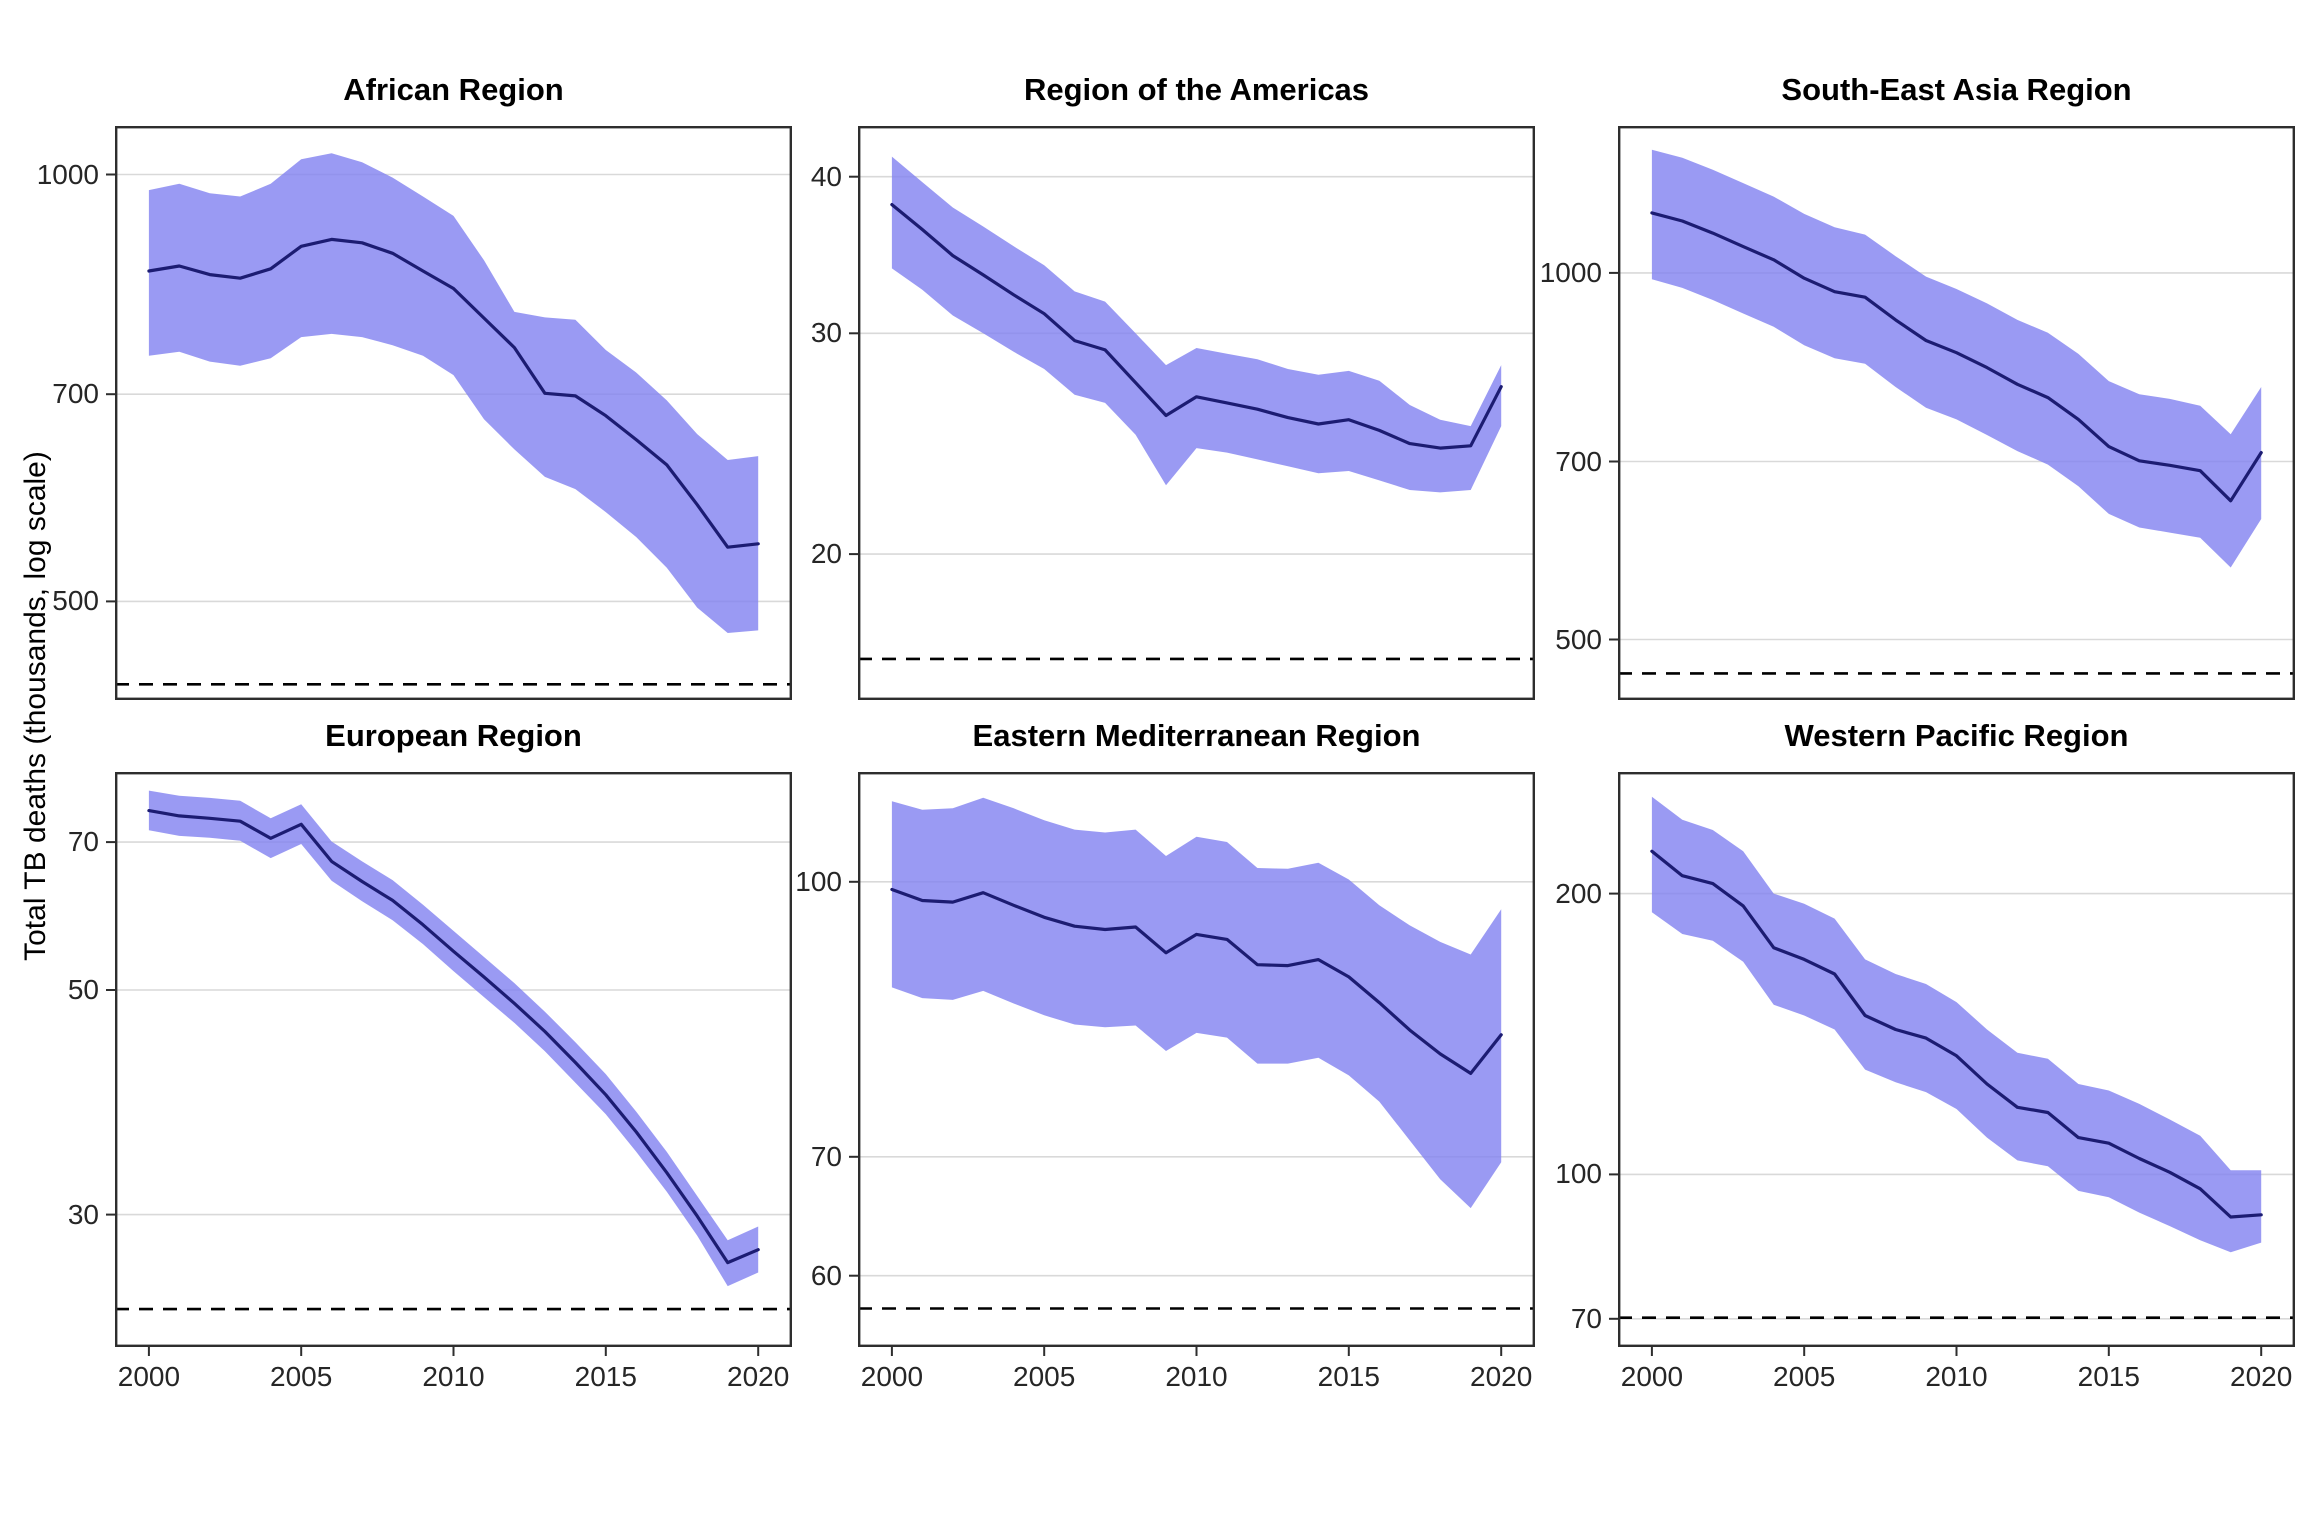  What do you see at coordinates (35, 706) in the screenshot?
I see `y-axis-title: Total TB deaths (thousands, log scale)` at bounding box center [35, 706].